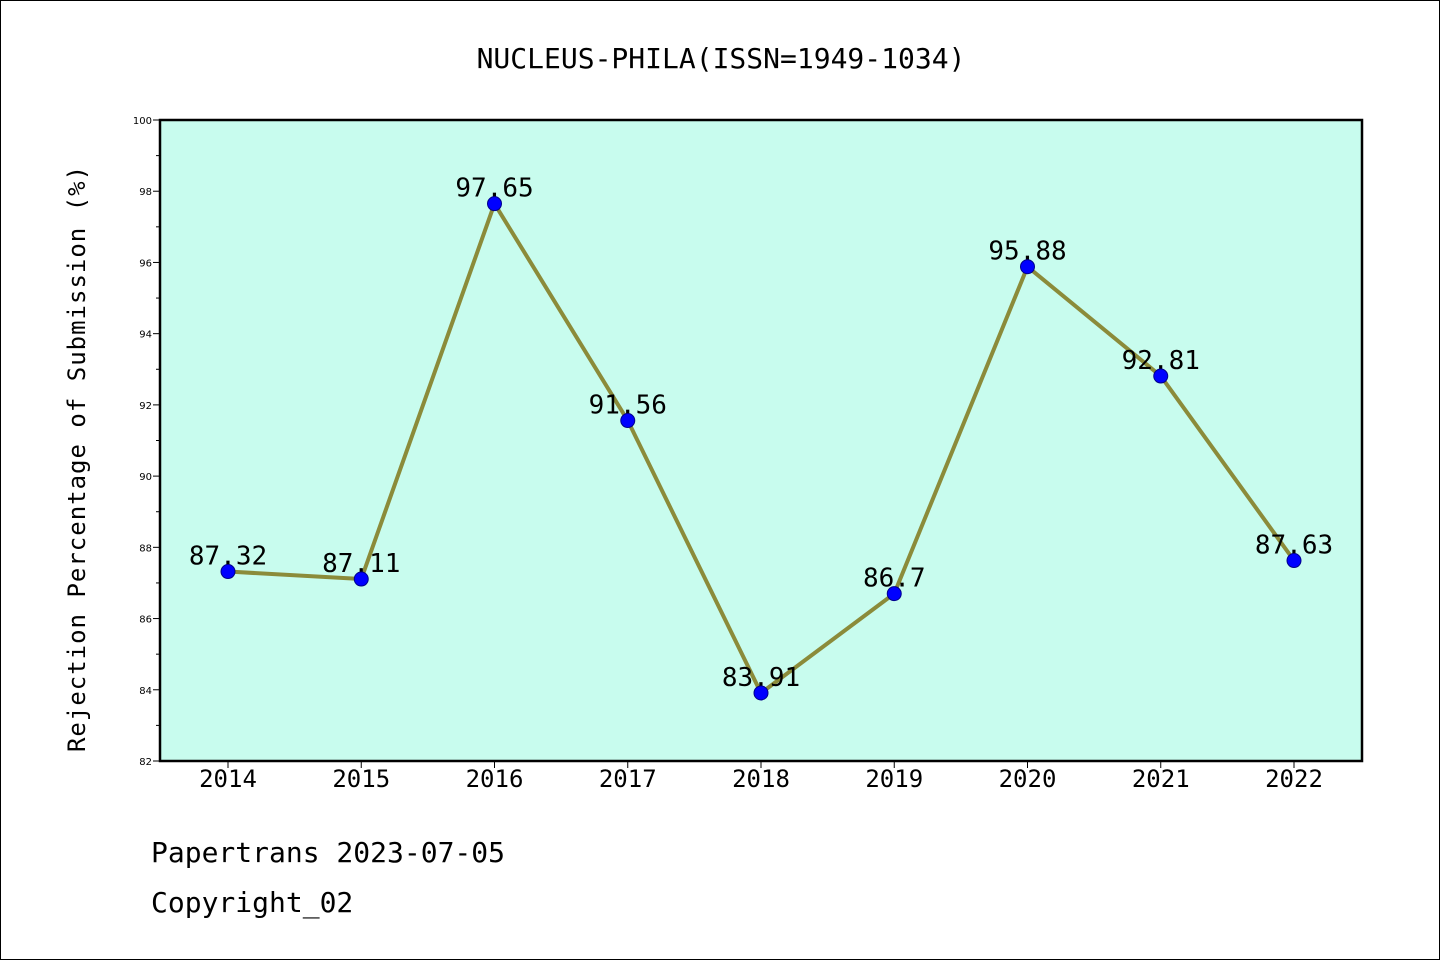 The width and height of the screenshot is (1440, 960). I want to click on y-tick-label: 90, so click(145, 477).